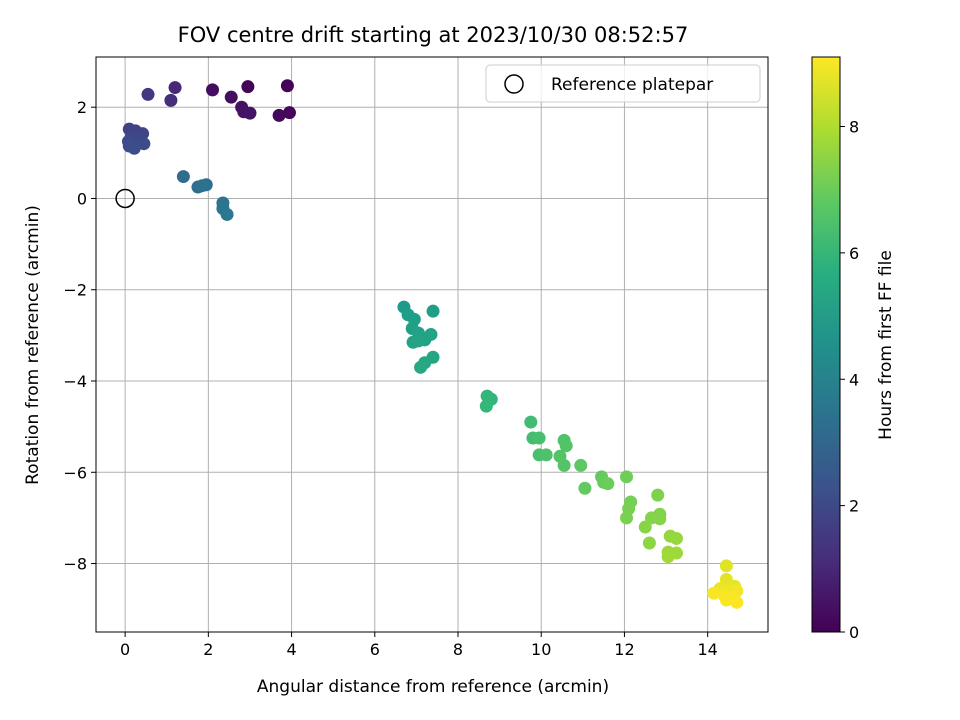 The height and width of the screenshot is (720, 960). I want to click on x-tick-label: 12, so click(624, 649).